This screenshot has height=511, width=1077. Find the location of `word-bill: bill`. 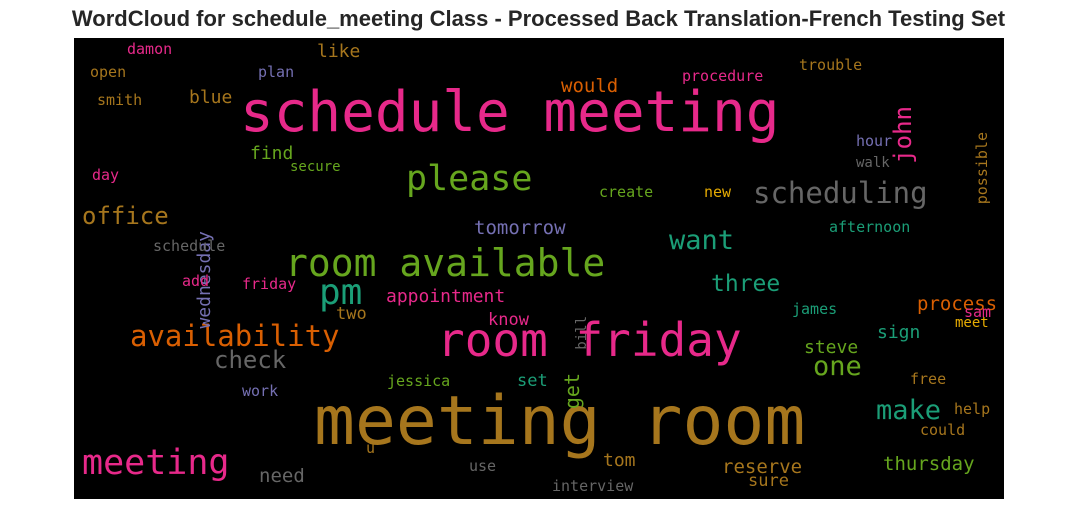

word-bill: bill is located at coordinates (582, 333).